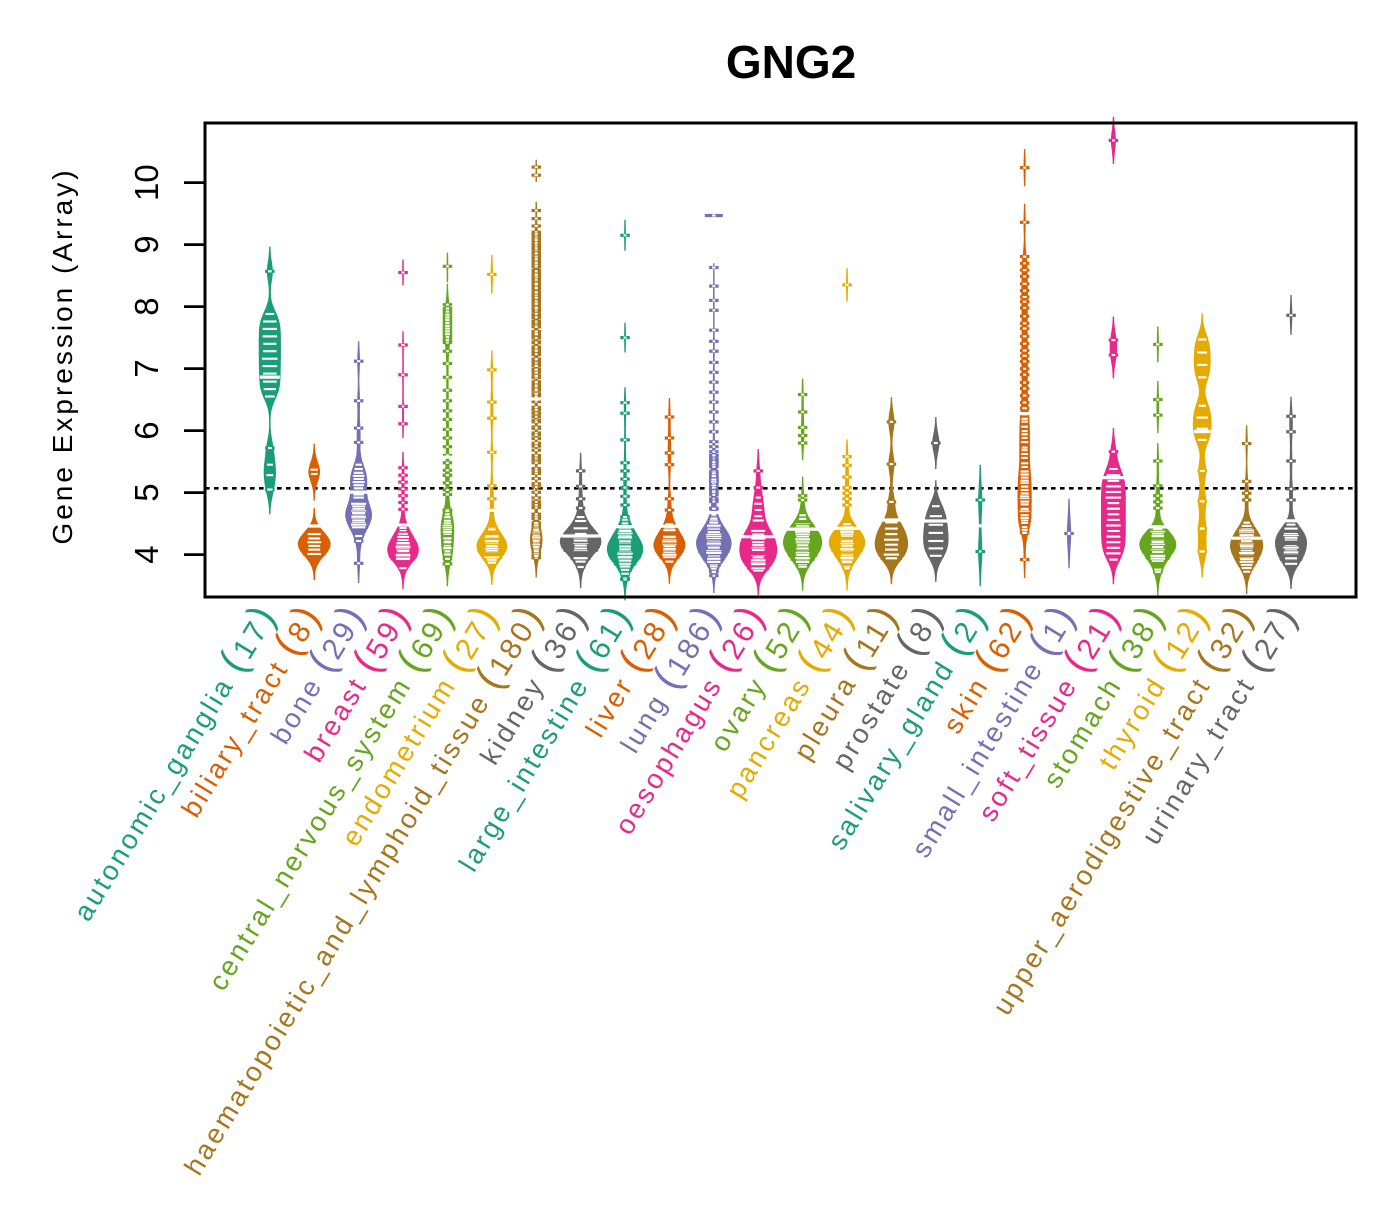 This screenshot has height=1205, width=1400. Describe the element at coordinates (146, 368) in the screenshot. I see `svg-text: 7` at that location.